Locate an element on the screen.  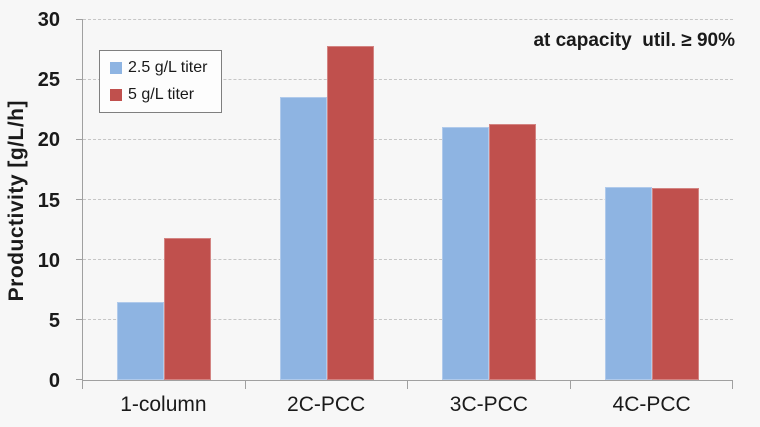
legend-item-label: 2.5 g/L titer is located at coordinates (168, 67).